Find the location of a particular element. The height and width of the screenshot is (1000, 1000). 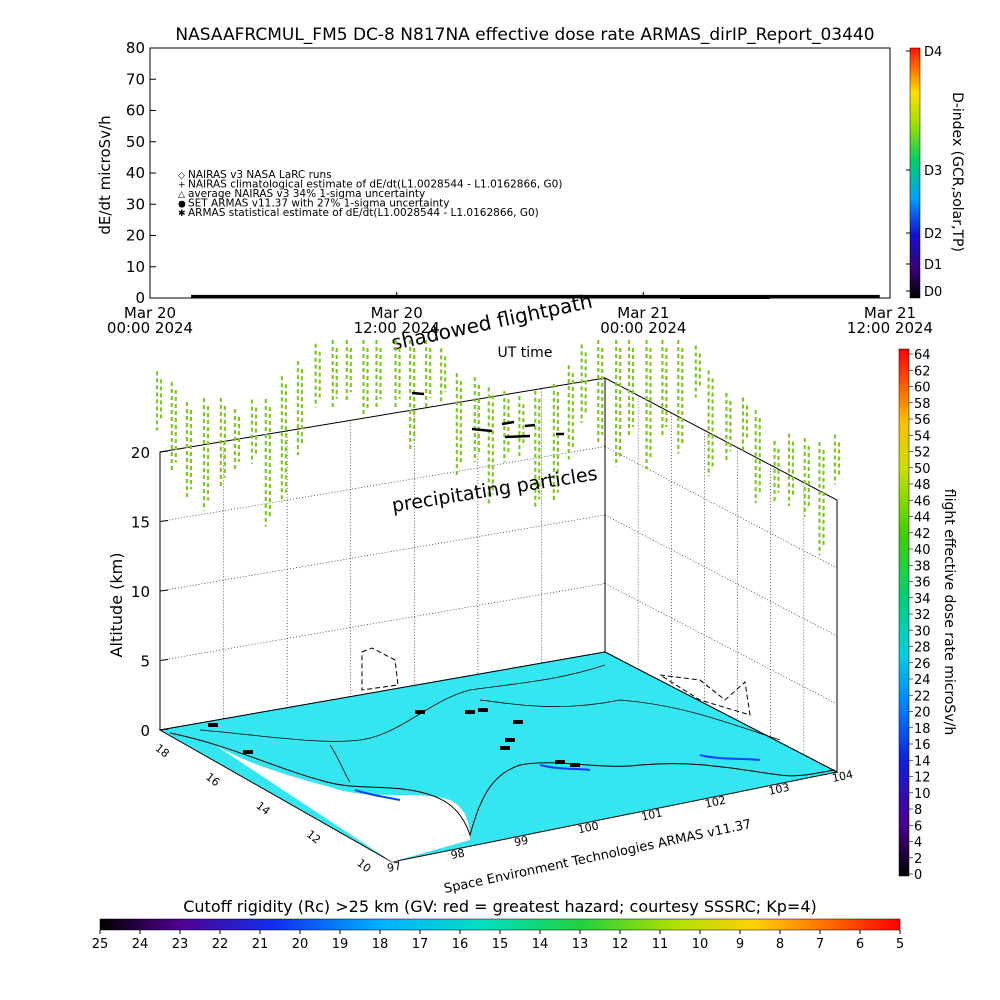

dose-tick-label: 10 is located at coordinates (922, 794).